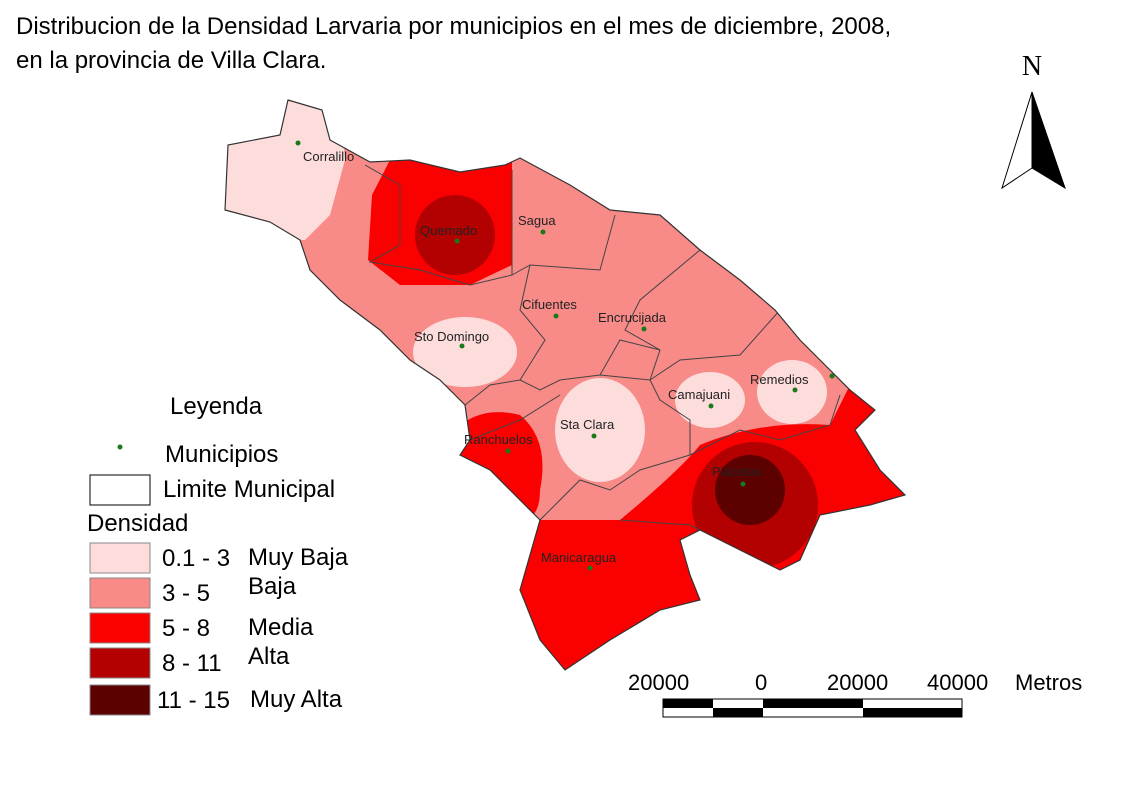 This screenshot has width=1122, height=798. I want to click on legend-range: 3 - 5, so click(186, 593).